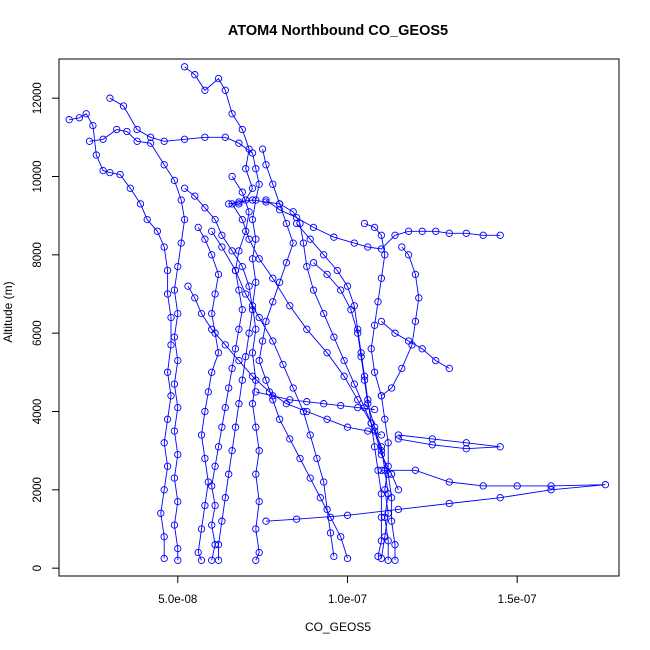 This screenshot has height=650, width=650. What do you see at coordinates (338, 627) in the screenshot?
I see `x-axis-label: CO_GEOS5` at bounding box center [338, 627].